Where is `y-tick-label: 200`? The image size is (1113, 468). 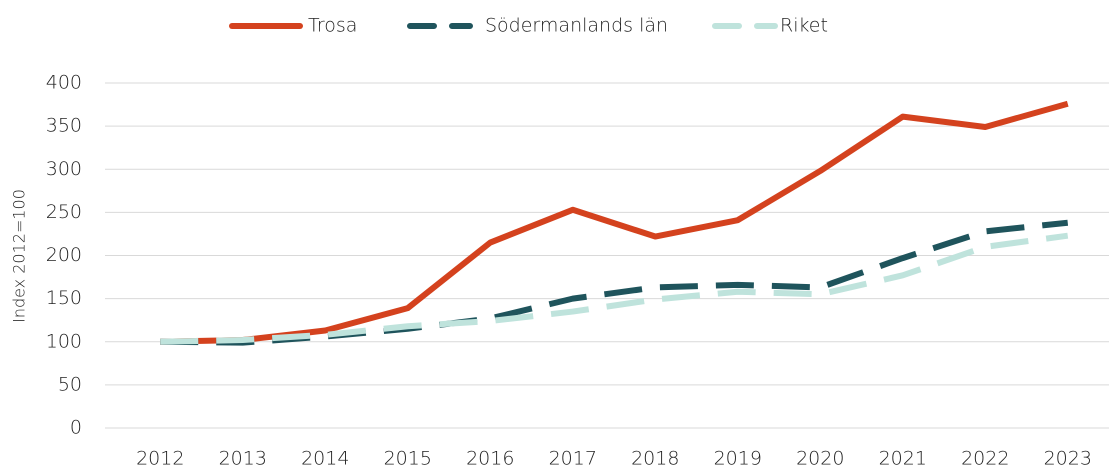
y-tick-label: 200 is located at coordinates (64, 255).